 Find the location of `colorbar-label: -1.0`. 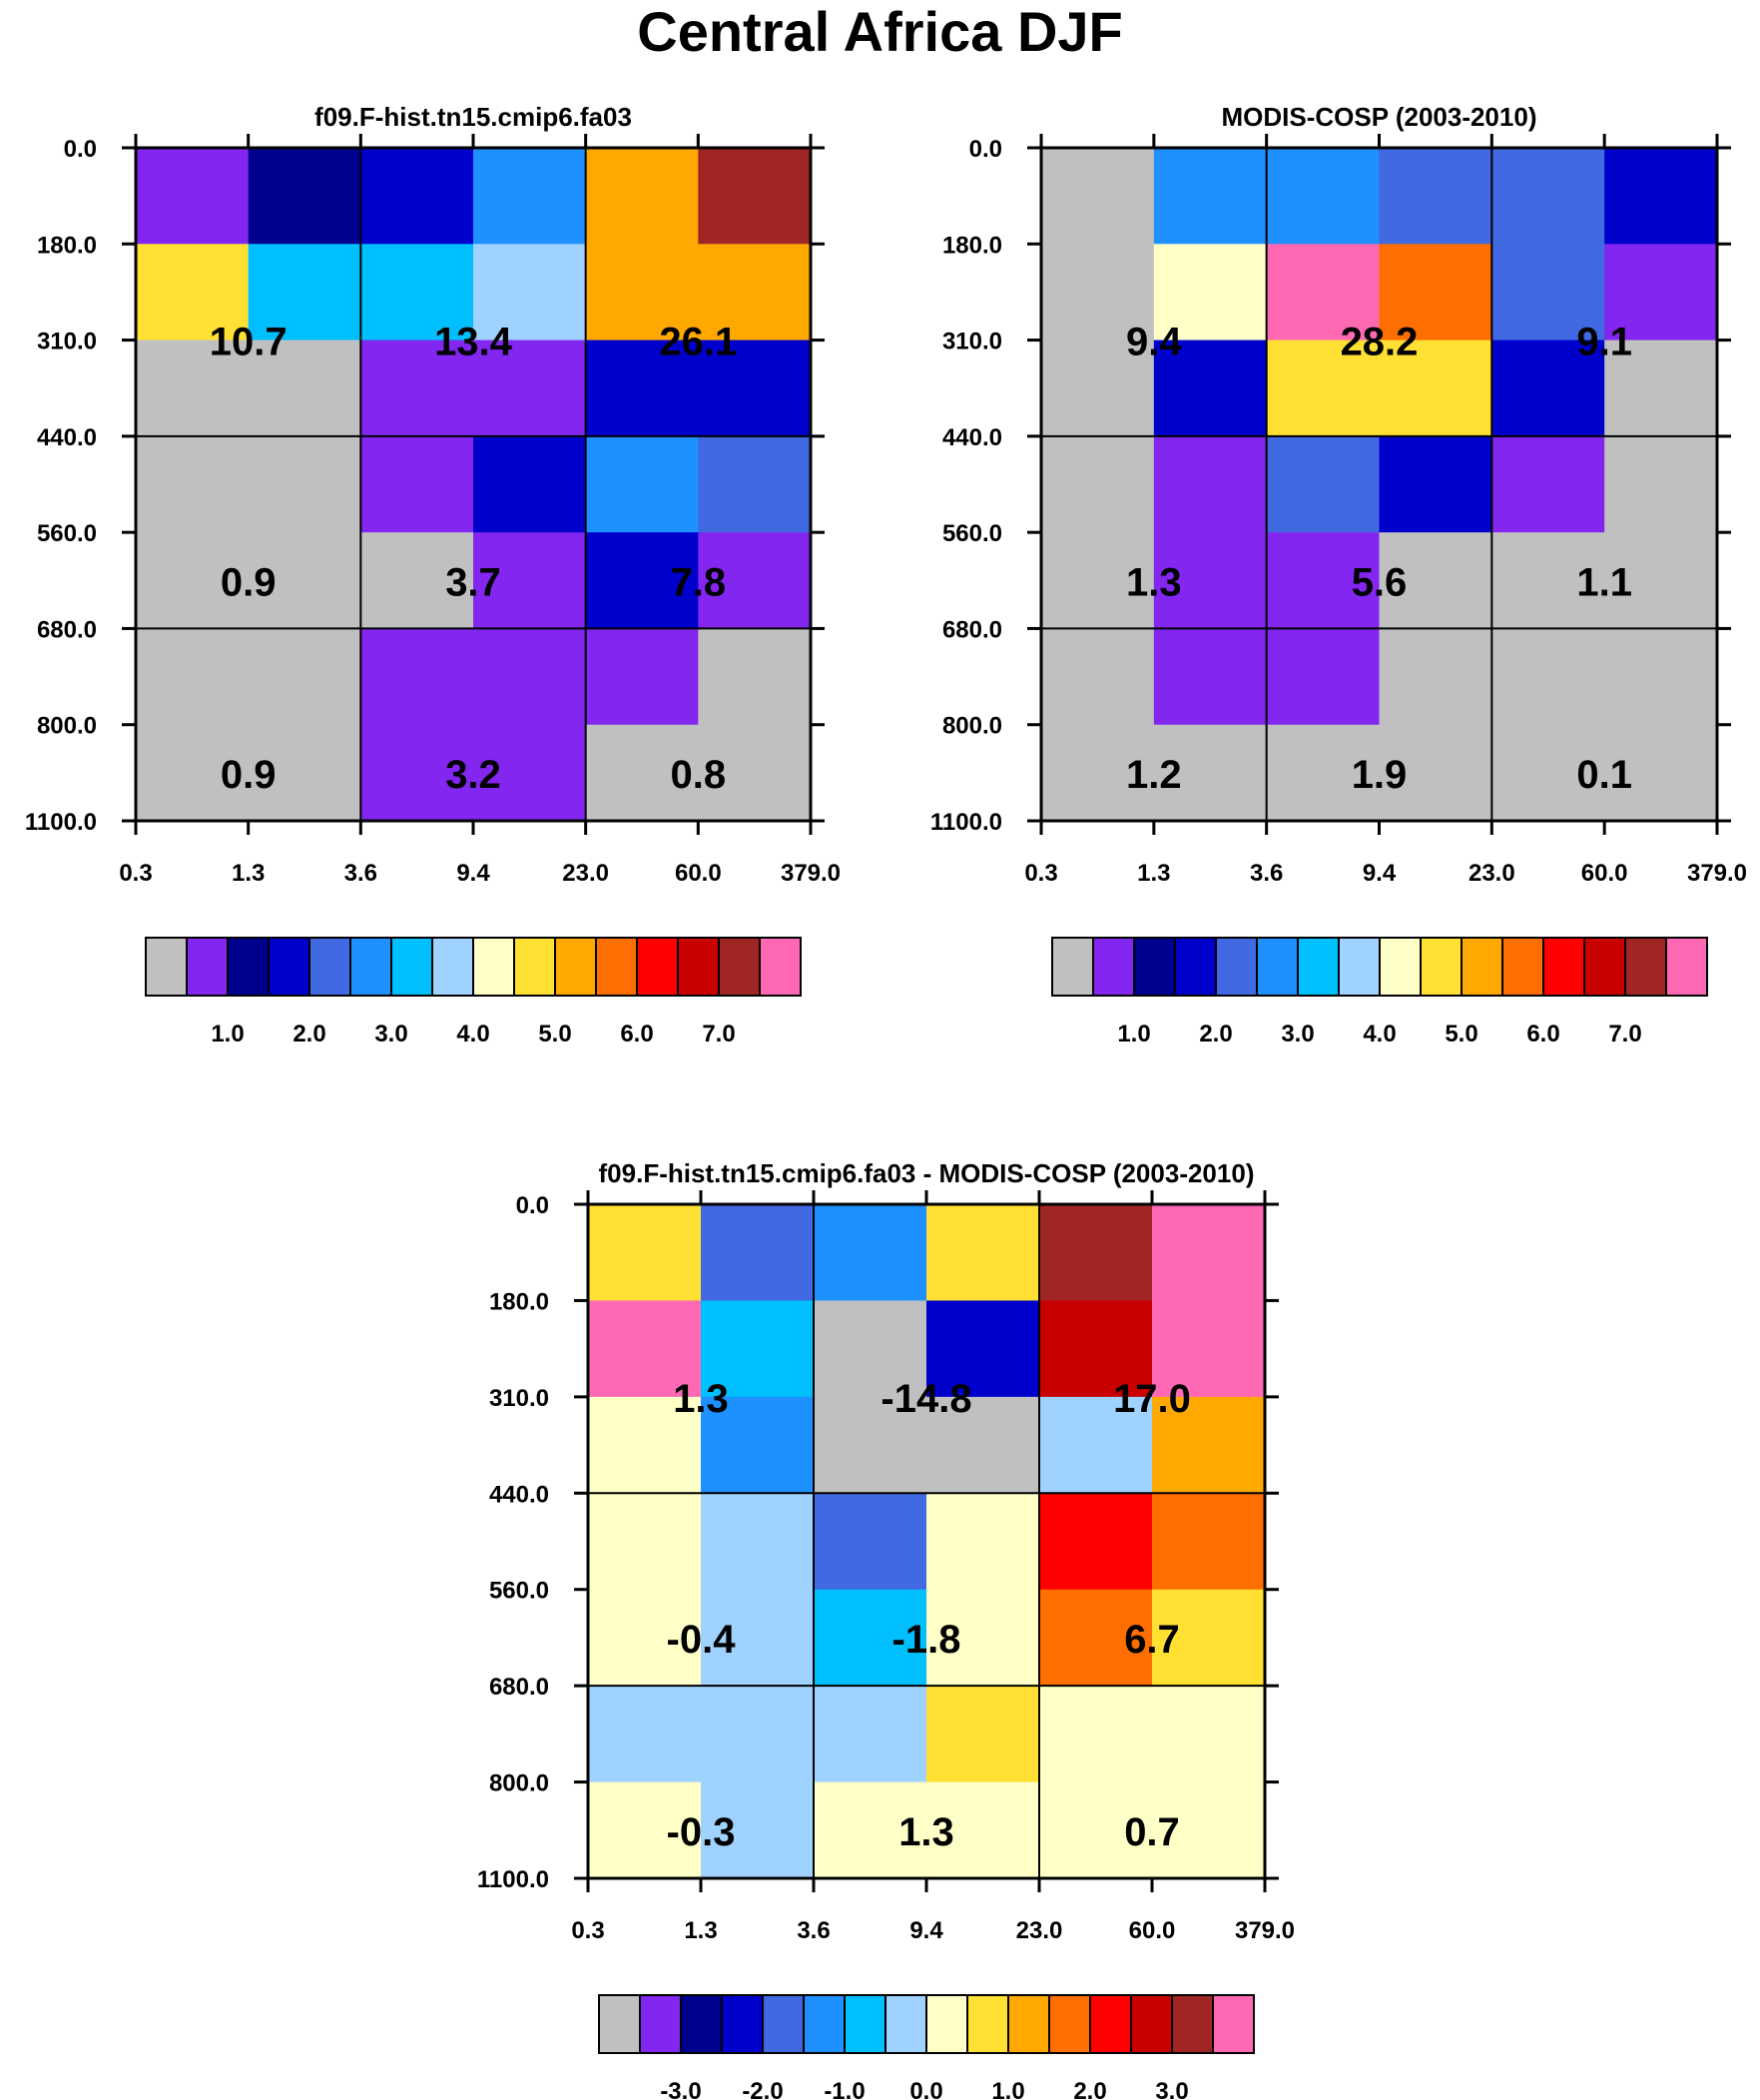

colorbar-label: -1.0 is located at coordinates (844, 2089).